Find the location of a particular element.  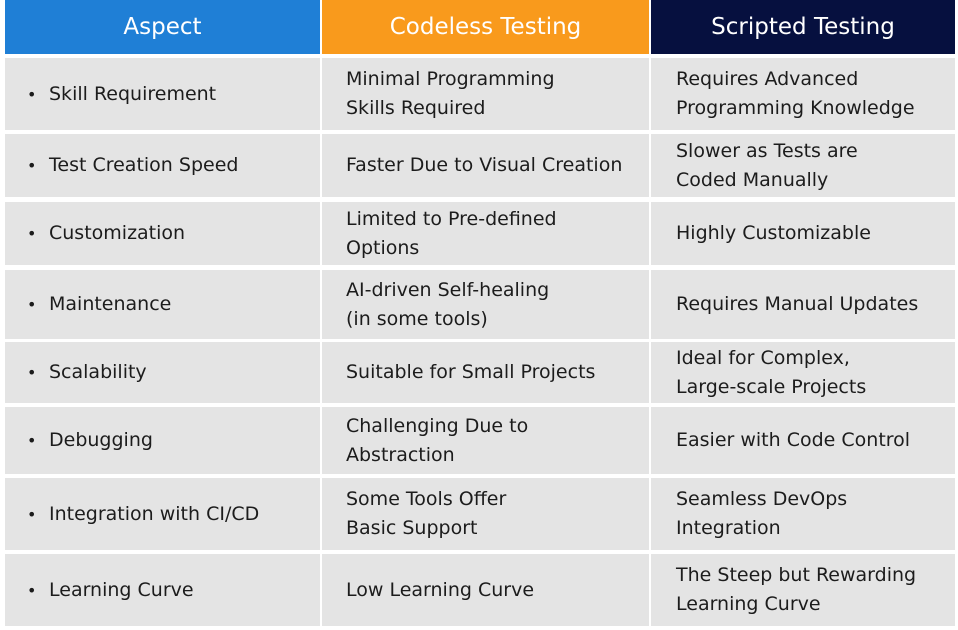

header-scripted-label: Scripted Testing is located at coordinates (803, 27).